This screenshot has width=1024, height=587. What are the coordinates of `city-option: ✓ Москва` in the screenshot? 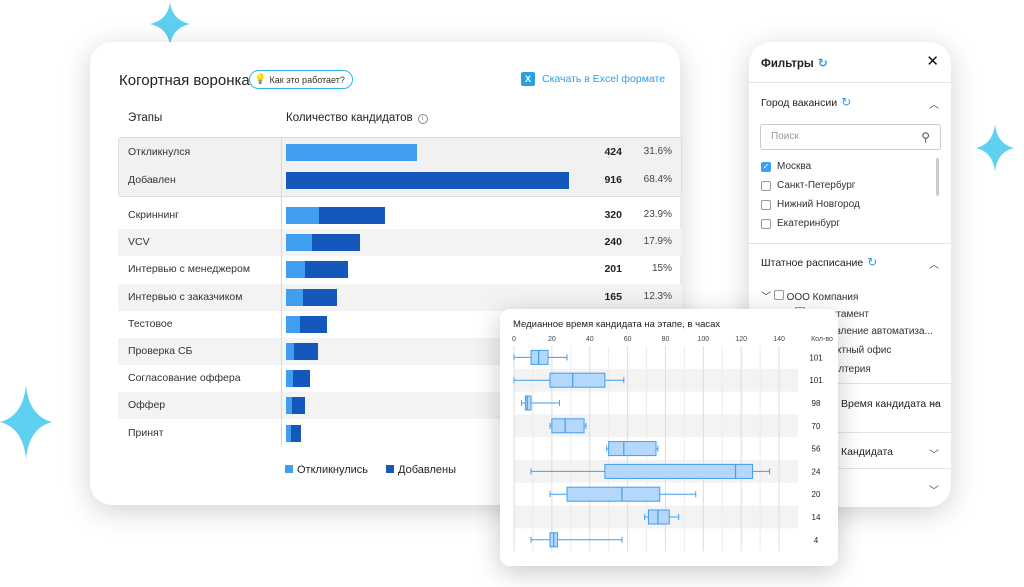 It's located at (786, 166).